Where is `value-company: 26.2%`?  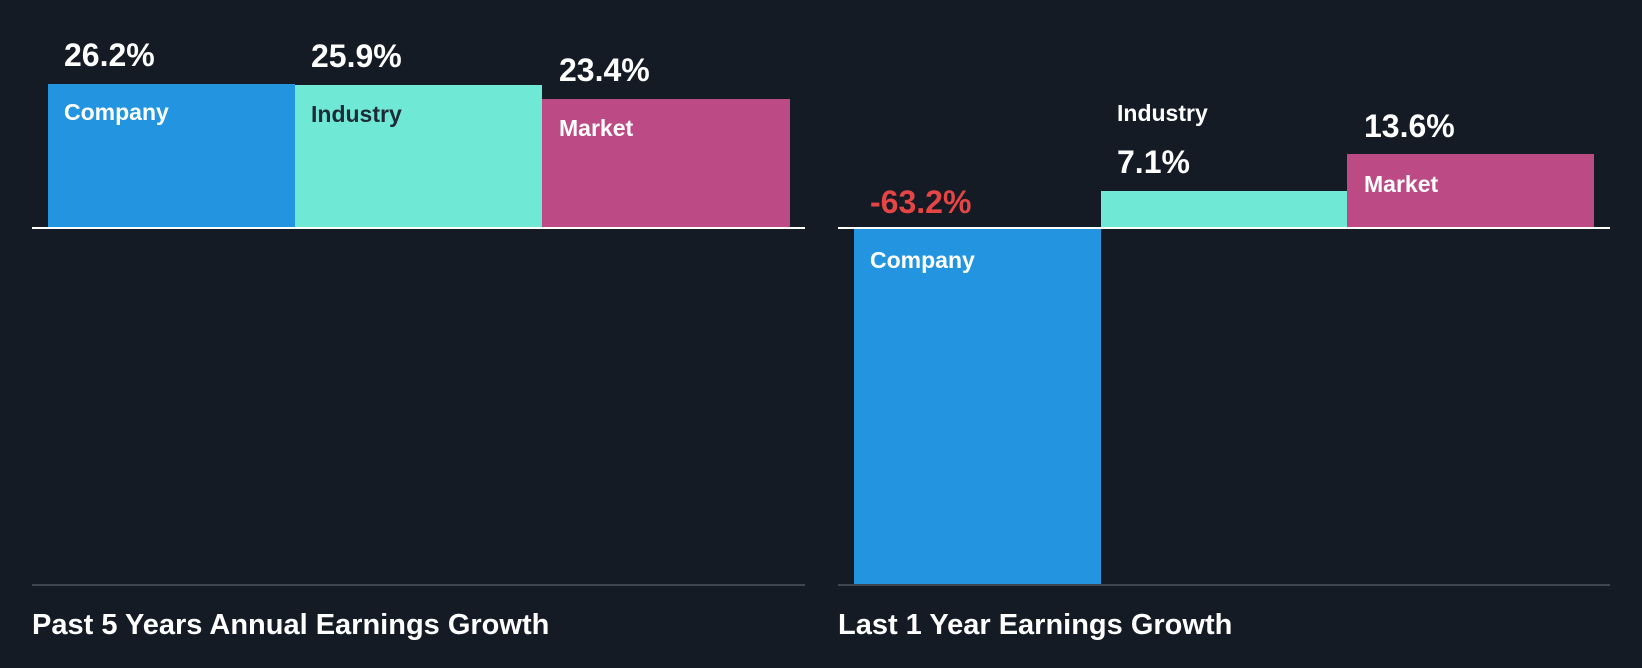
value-company: 26.2% is located at coordinates (109, 55).